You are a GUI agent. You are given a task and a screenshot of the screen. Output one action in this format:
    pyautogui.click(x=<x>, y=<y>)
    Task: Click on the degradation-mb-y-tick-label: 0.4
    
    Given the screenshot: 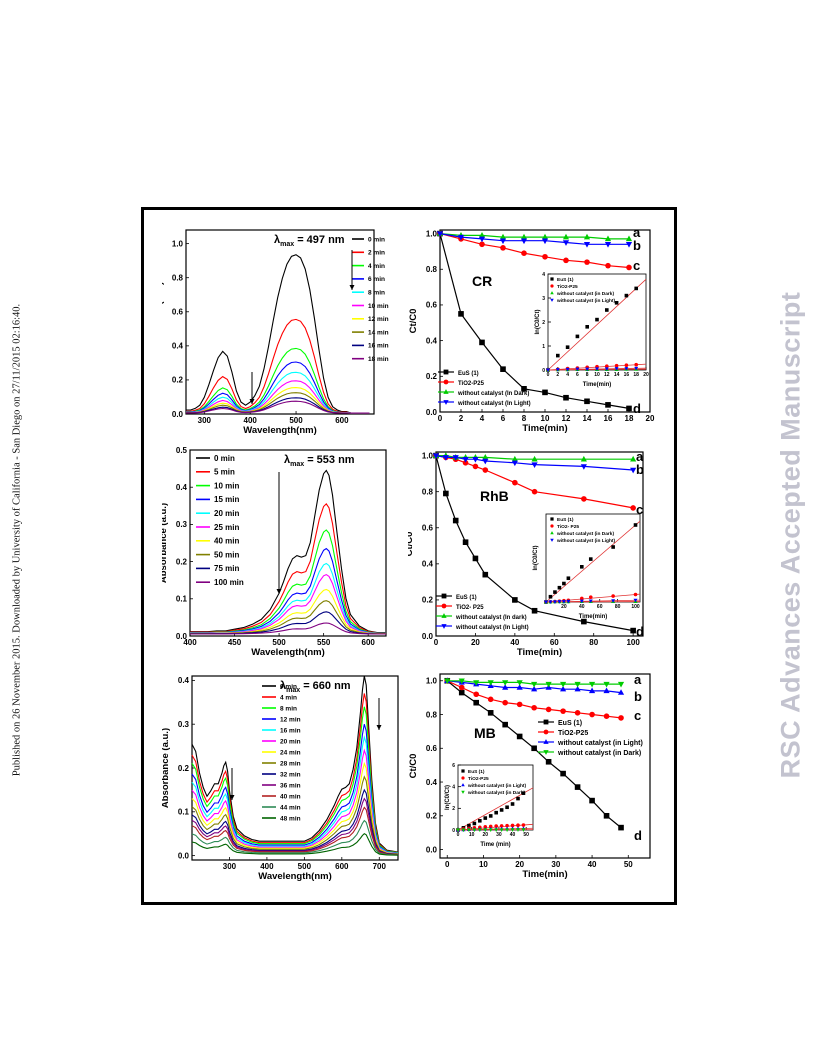 What is the action you would take?
    pyautogui.click(x=432, y=782)
    